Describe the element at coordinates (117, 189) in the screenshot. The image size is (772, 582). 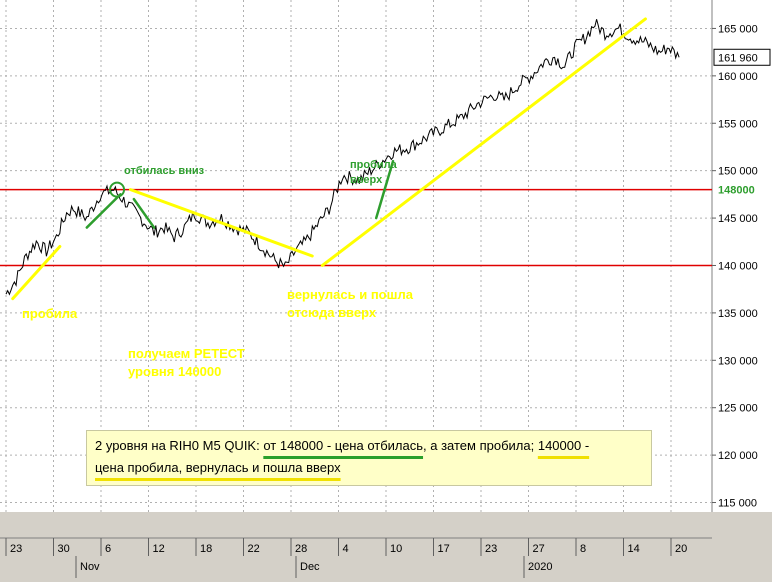
I see `rejection-circle` at that location.